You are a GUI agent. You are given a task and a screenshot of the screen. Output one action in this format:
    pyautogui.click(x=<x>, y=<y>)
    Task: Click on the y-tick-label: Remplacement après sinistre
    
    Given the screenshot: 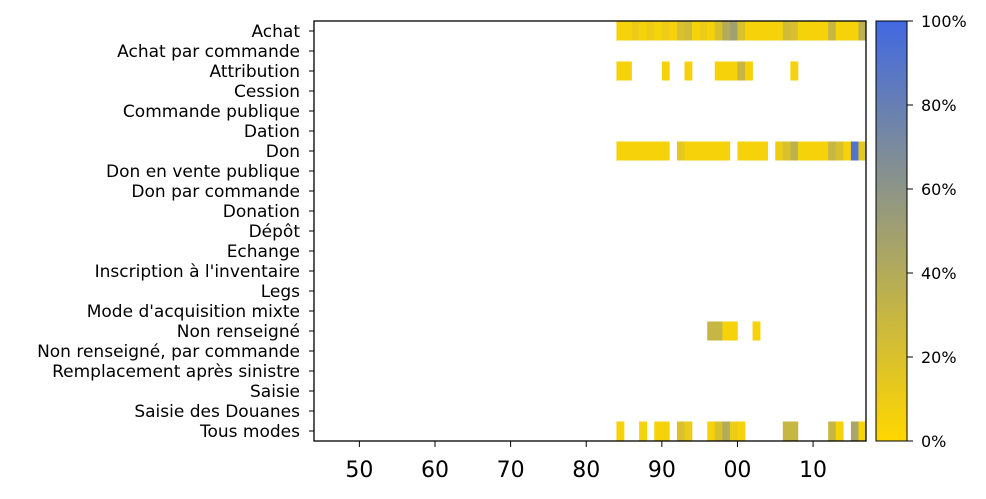 What is the action you would take?
    pyautogui.click(x=176, y=372)
    